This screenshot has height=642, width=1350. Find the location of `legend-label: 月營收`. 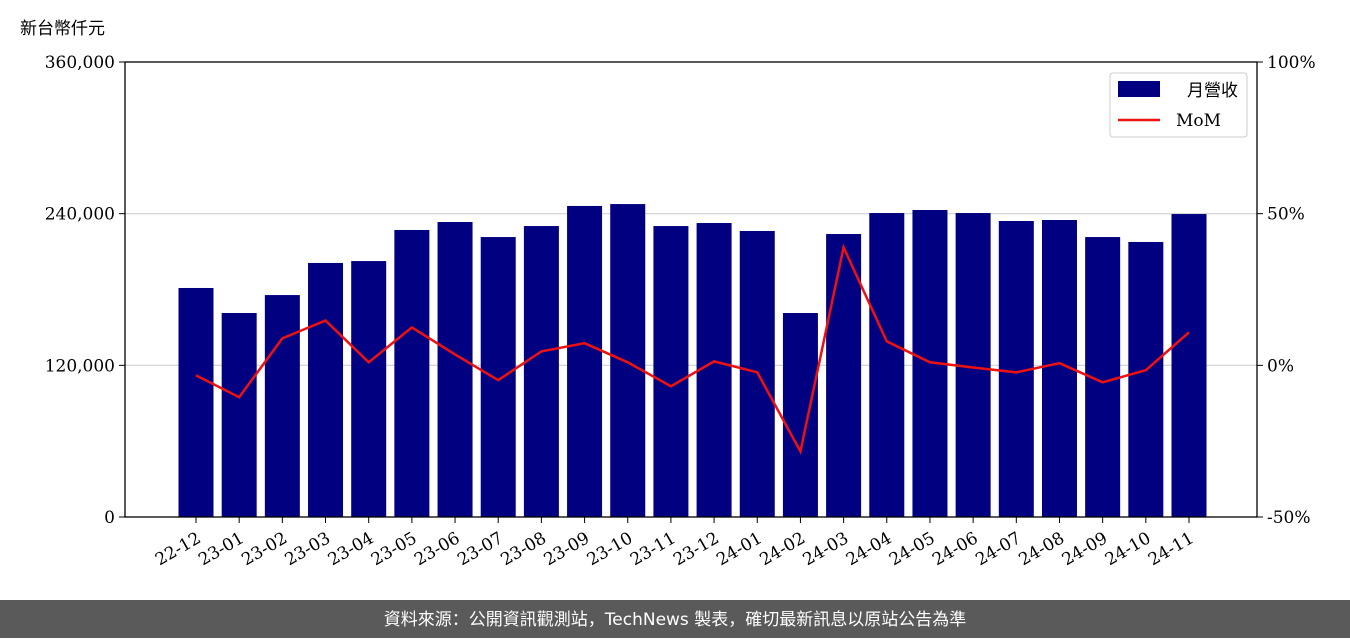

legend-label: 月營收 is located at coordinates (1212, 91).